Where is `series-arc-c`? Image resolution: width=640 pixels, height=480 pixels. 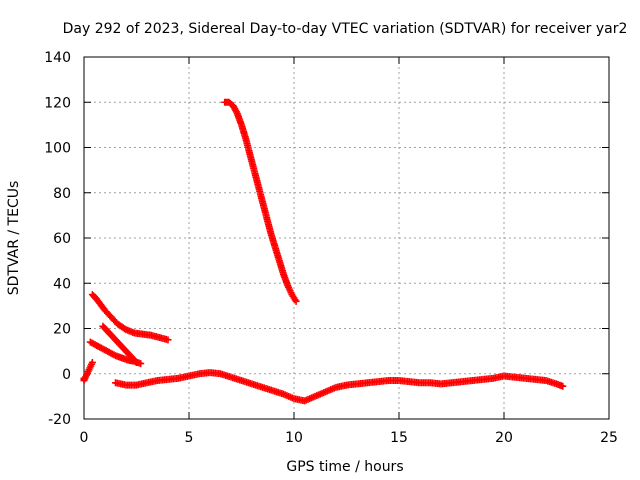
series-arc-c is located at coordinates (119, 344).